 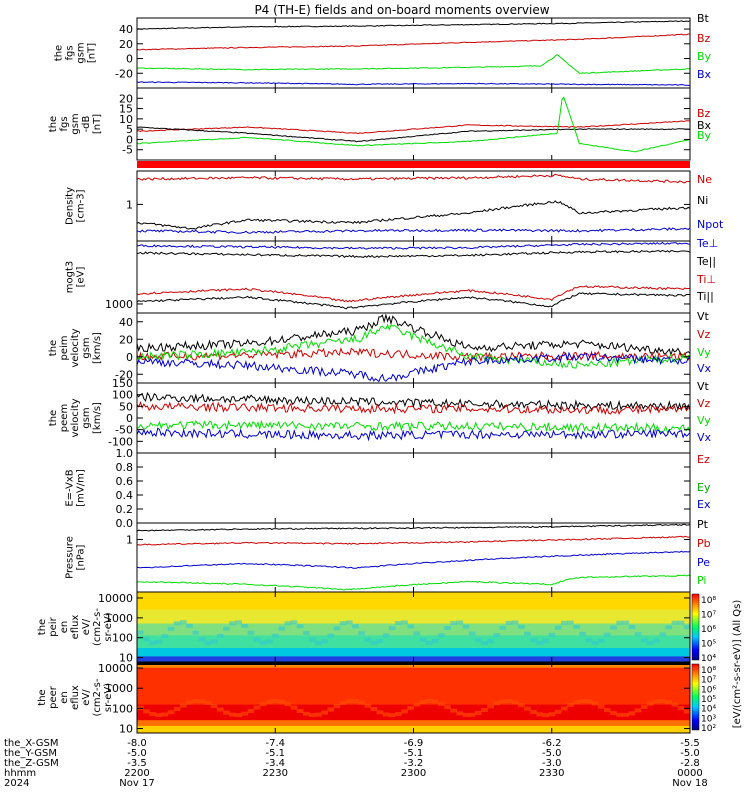 I want to click on legend-peim-velocity-Vt: Vt, so click(x=703, y=316).